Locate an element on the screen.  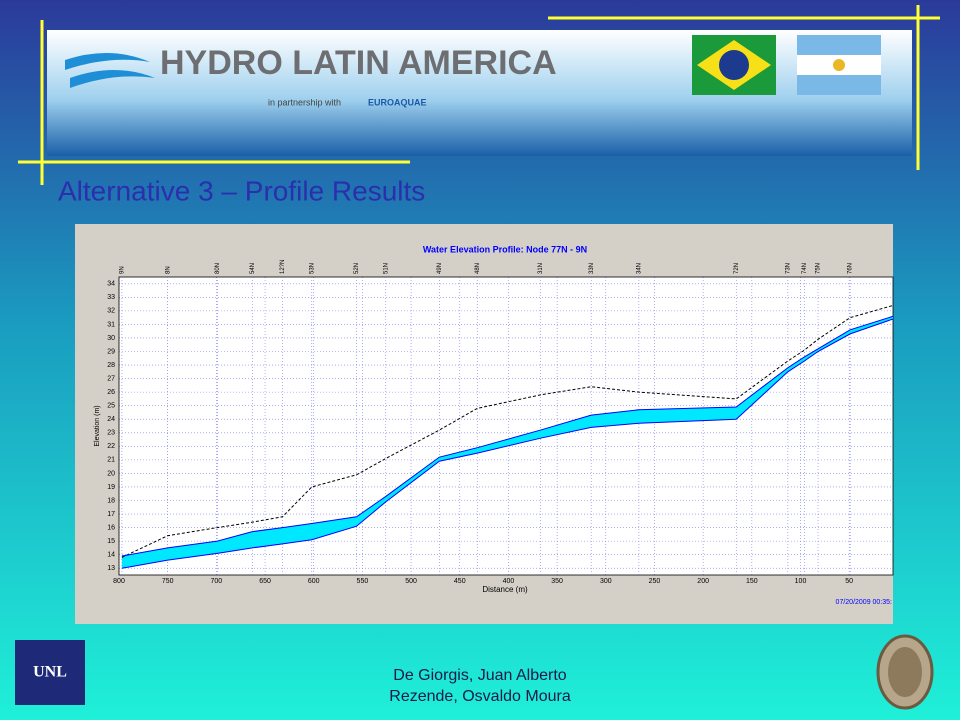
x-tick-label: 650 is located at coordinates (265, 581).